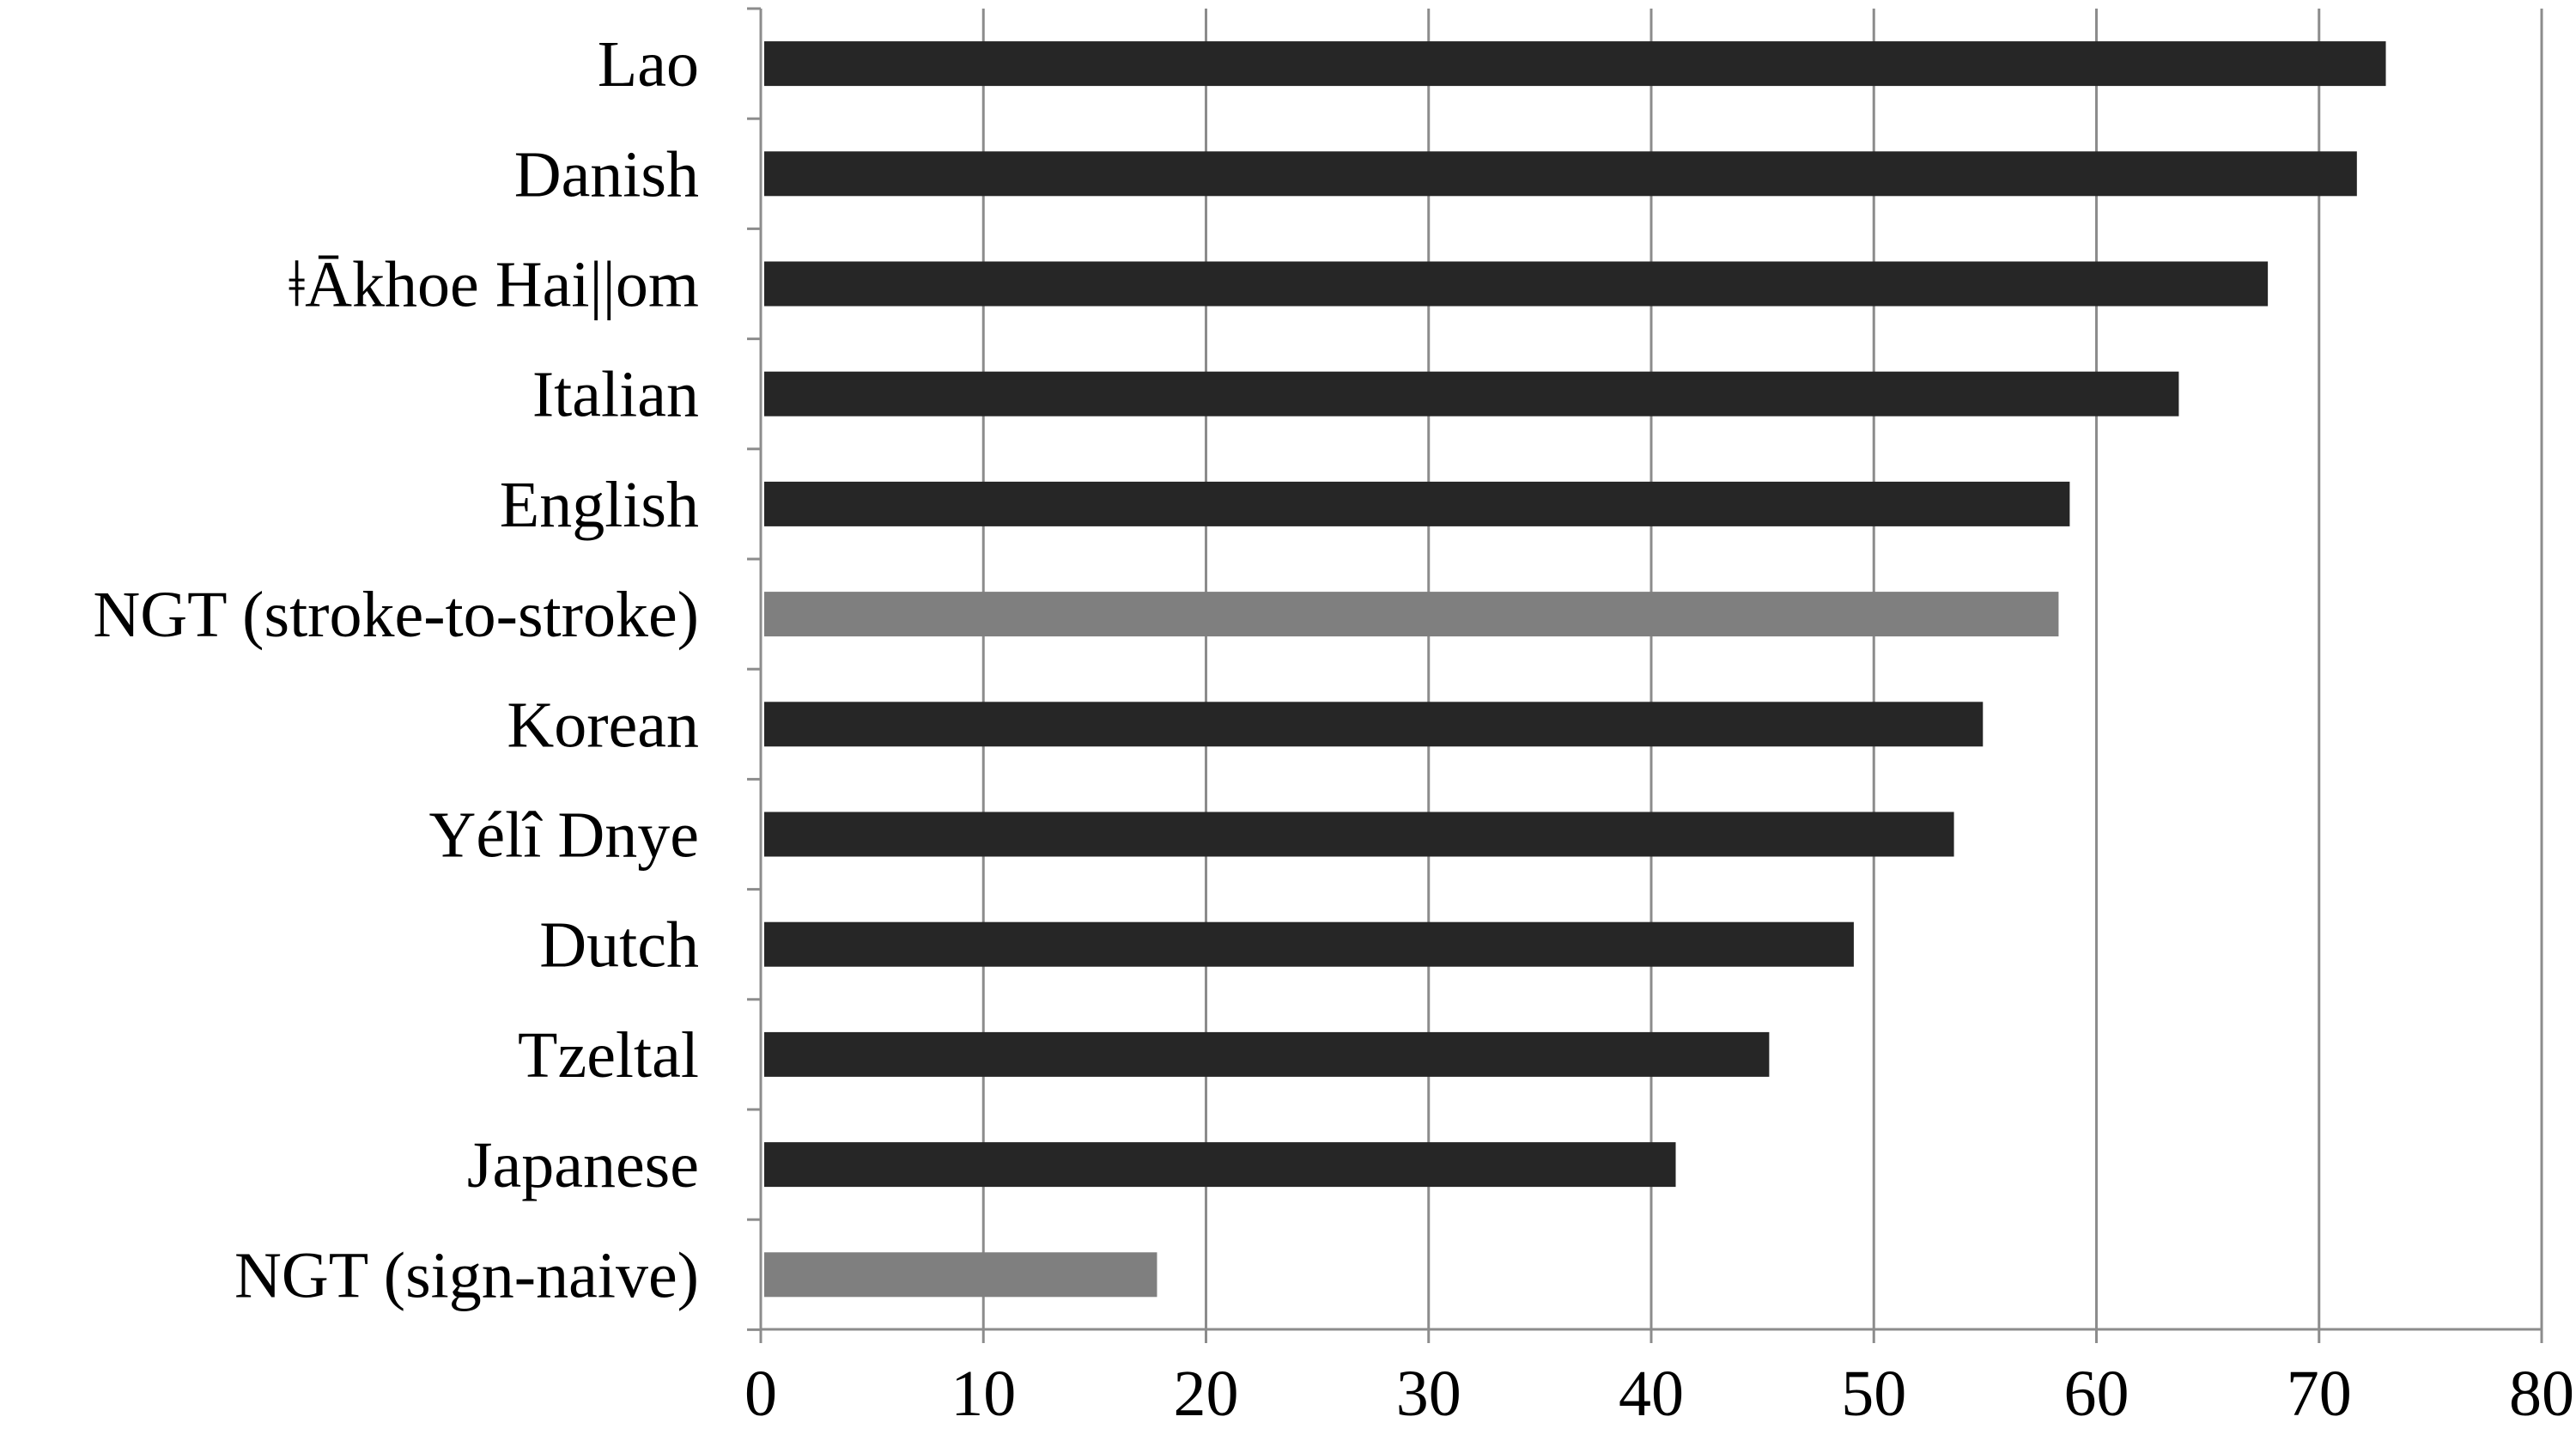  What do you see at coordinates (2319, 1394) in the screenshot?
I see `x-tick-label: 70` at bounding box center [2319, 1394].